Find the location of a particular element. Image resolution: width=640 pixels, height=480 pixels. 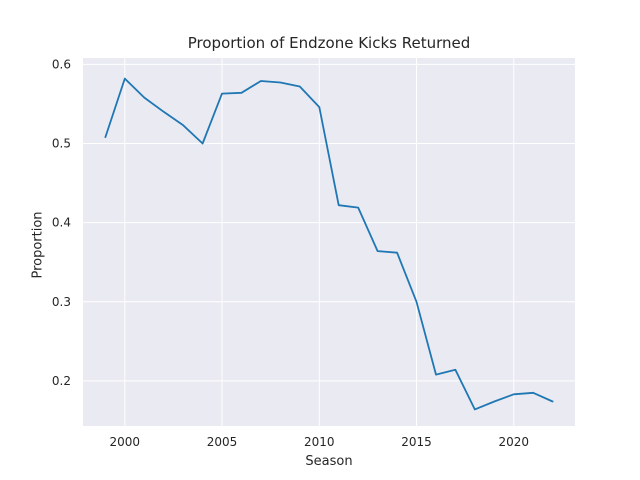

x-axis-label: Season is located at coordinates (329, 461).